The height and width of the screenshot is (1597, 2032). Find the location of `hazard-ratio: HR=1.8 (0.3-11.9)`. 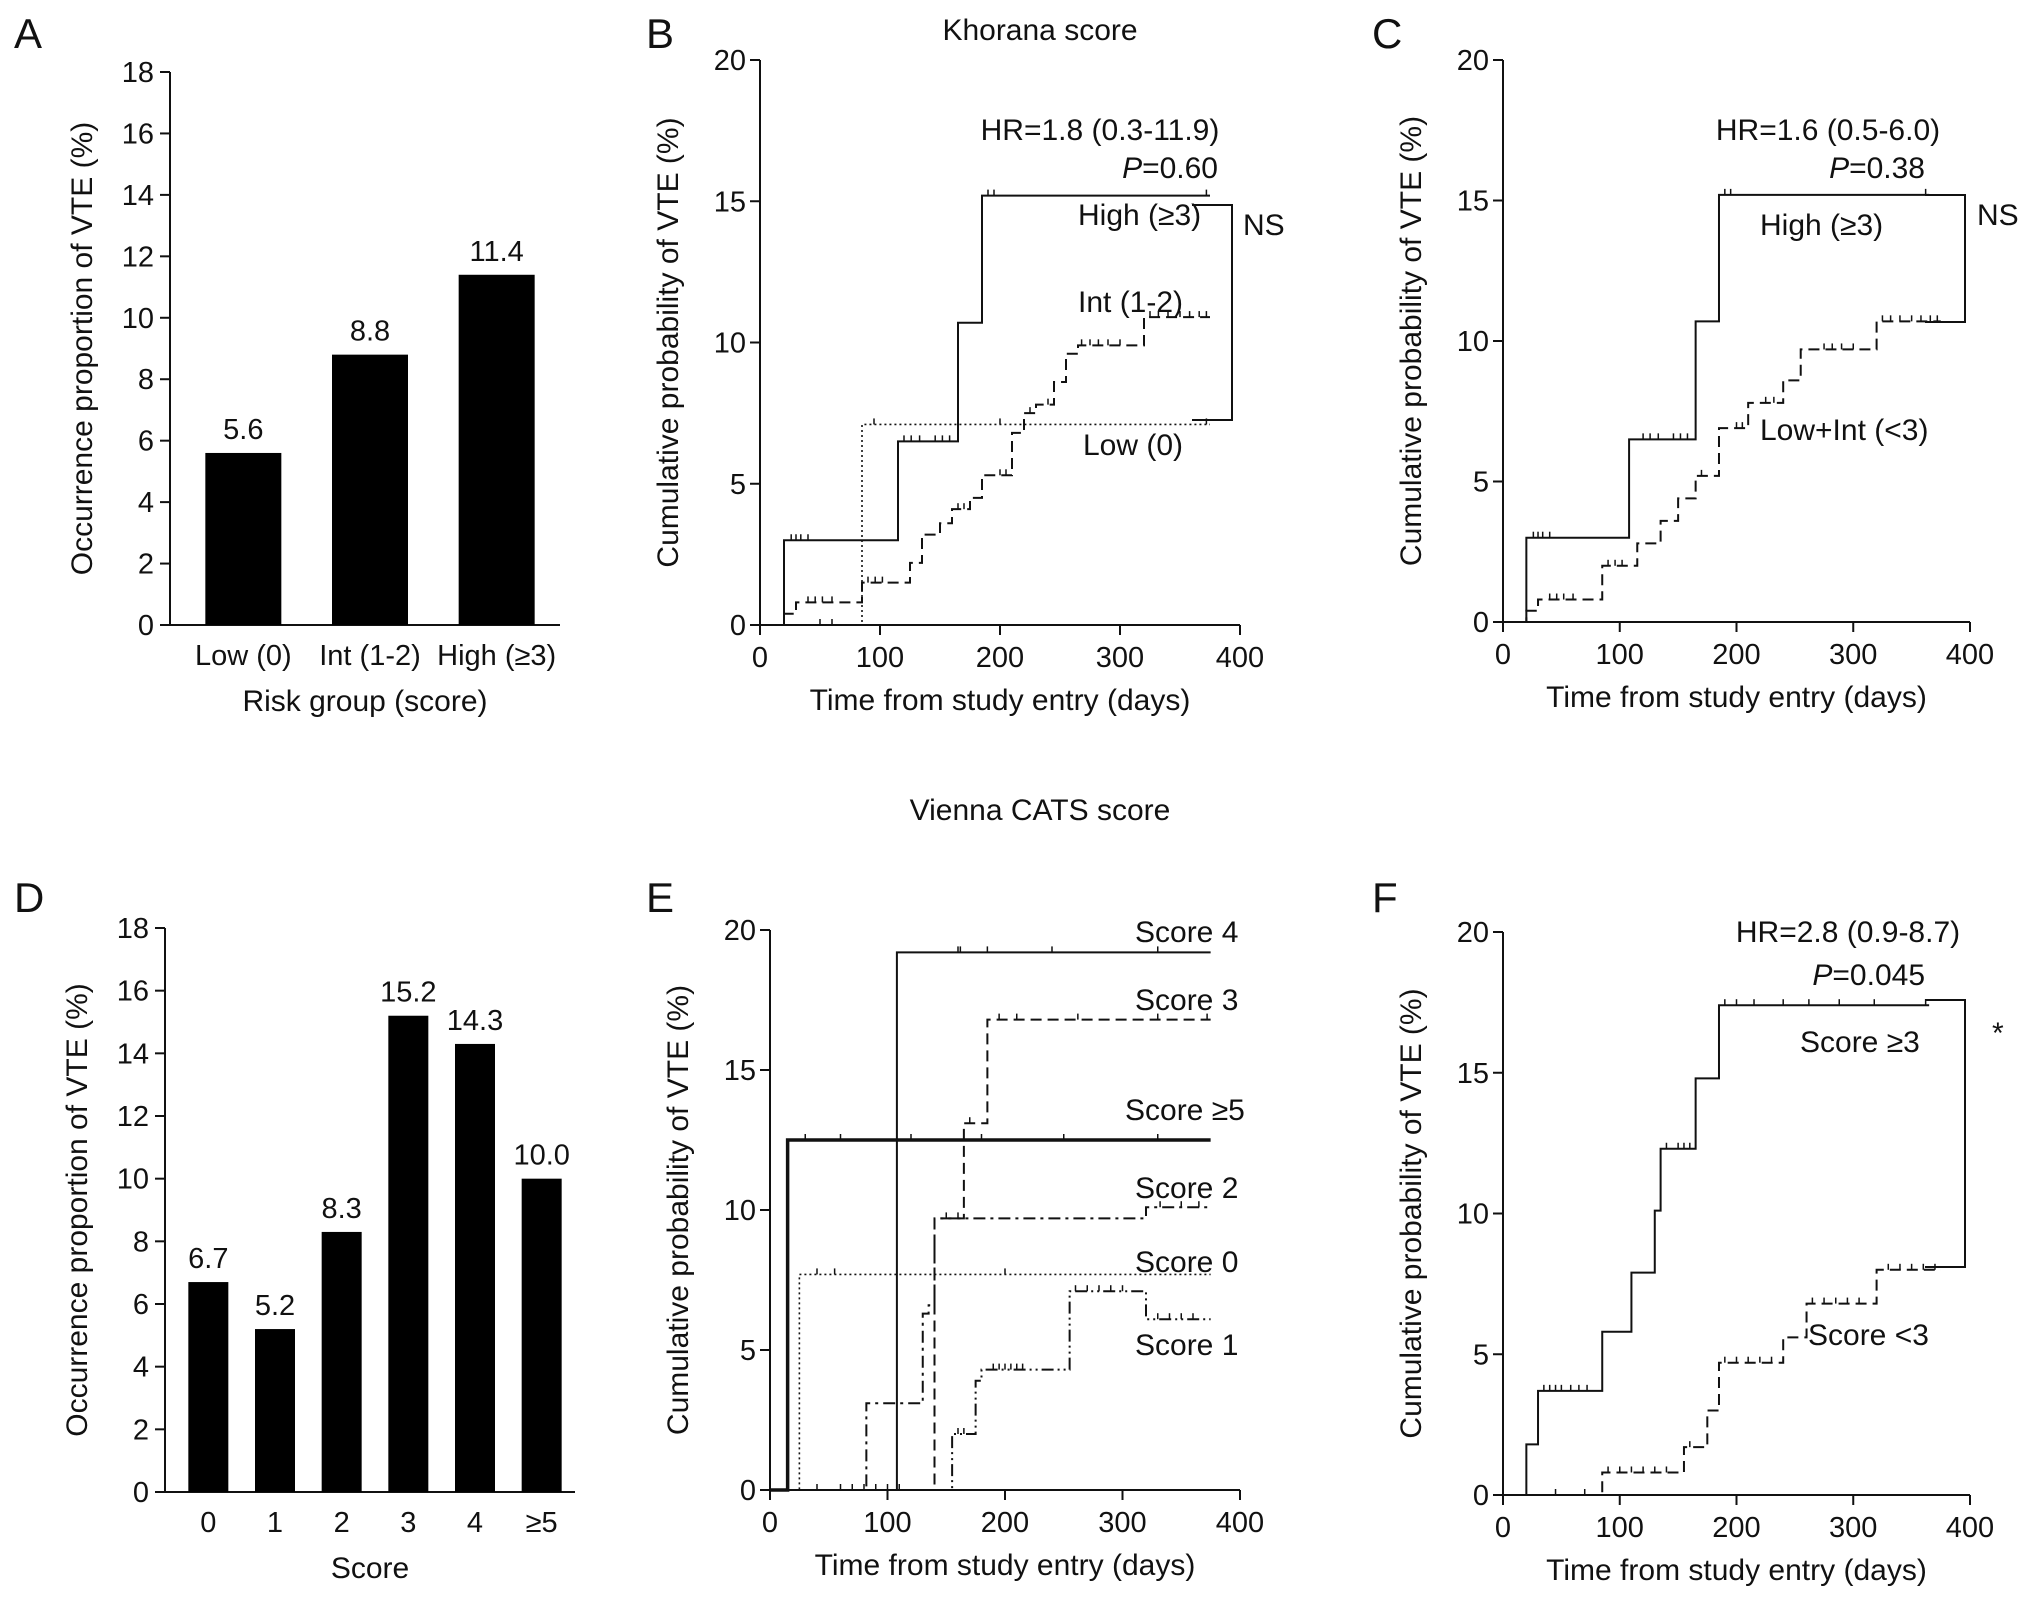

hazard-ratio: HR=1.8 (0.3-11.9) is located at coordinates (1100, 130).